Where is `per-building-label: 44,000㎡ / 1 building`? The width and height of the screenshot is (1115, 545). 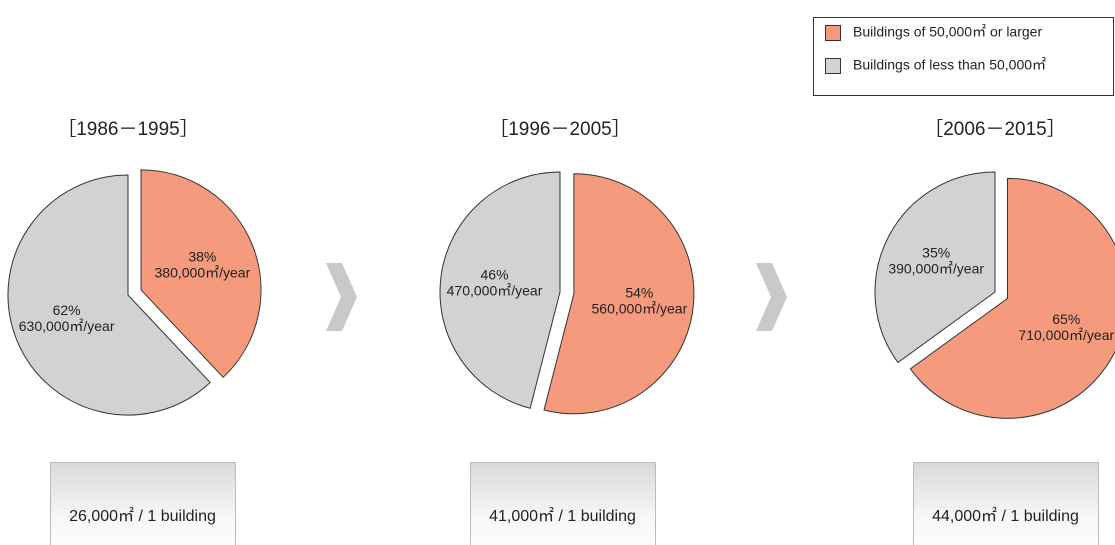 per-building-label: 44,000㎡ / 1 building is located at coordinates (1005, 516).